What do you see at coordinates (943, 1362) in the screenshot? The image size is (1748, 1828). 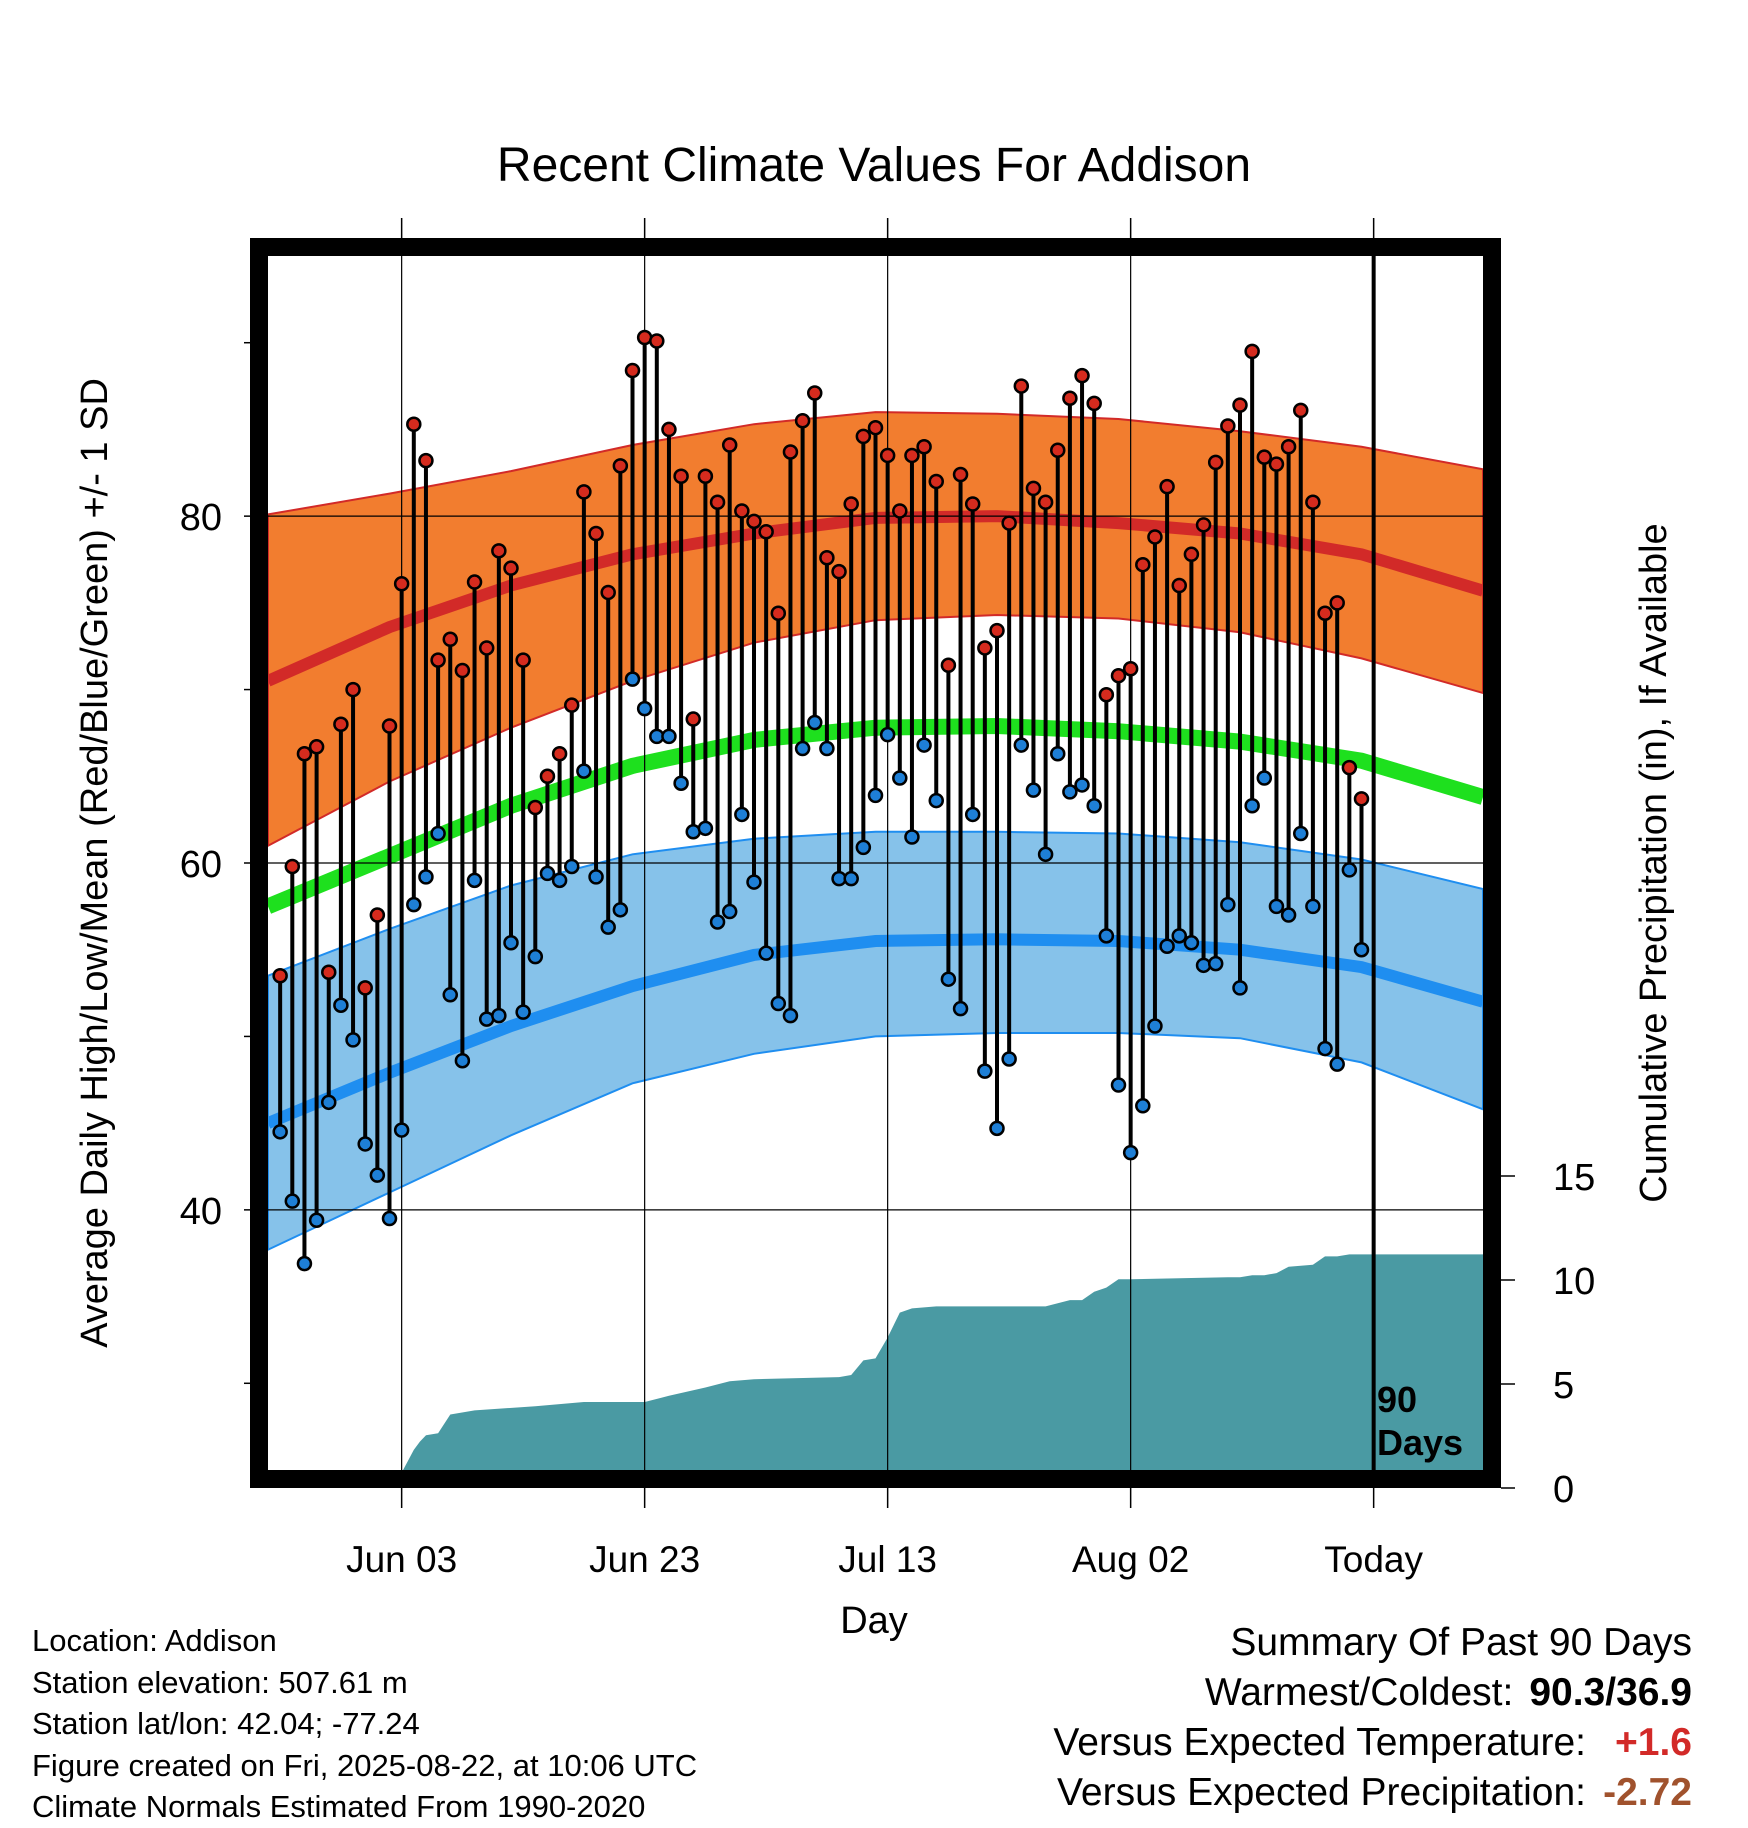 I see `cumulative-precip-area` at bounding box center [943, 1362].